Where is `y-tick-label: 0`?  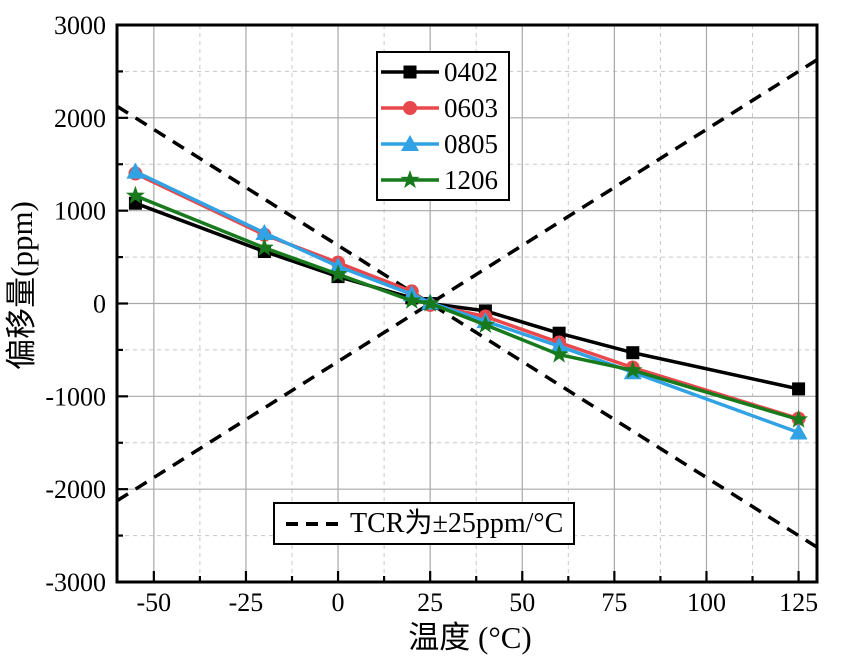
y-tick-label: 0 is located at coordinates (99, 304).